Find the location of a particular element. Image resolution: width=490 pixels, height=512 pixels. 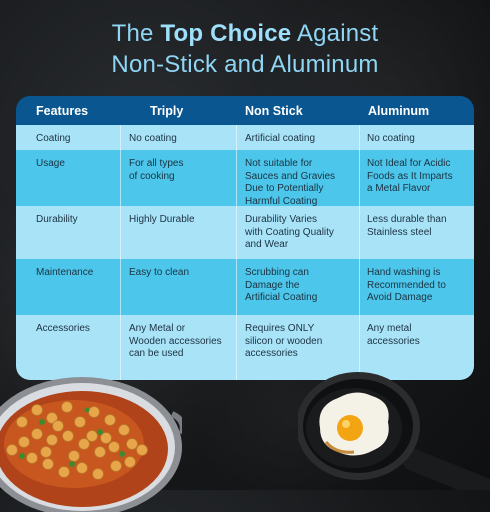

table-header: Features Triply Non Stick Aluminum is located at coordinates (245, 110).